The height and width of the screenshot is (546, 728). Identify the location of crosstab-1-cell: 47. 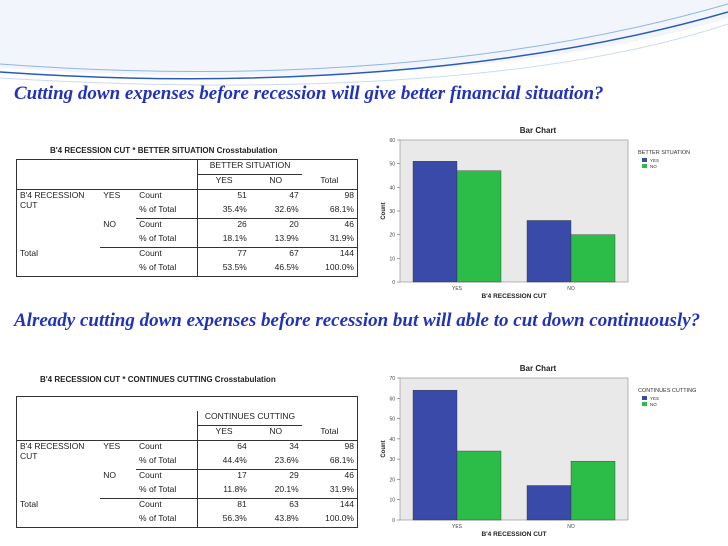
(294, 195).